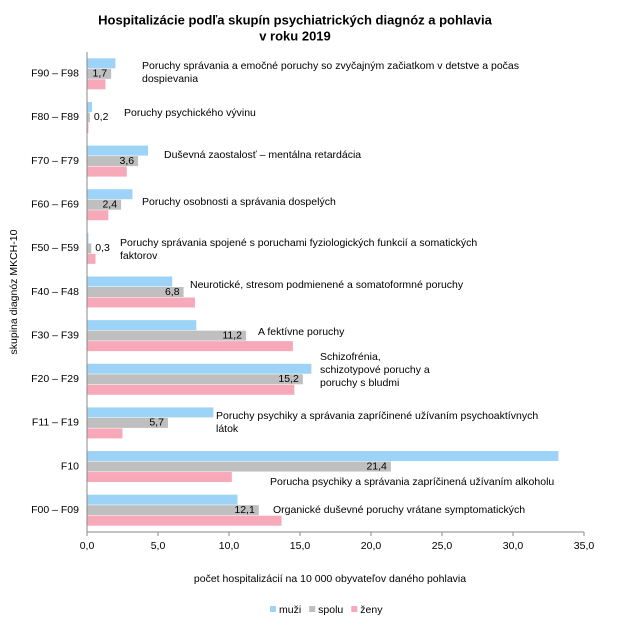 This screenshot has height=632, width=621. I want to click on annotation: látok, so click(227, 429).